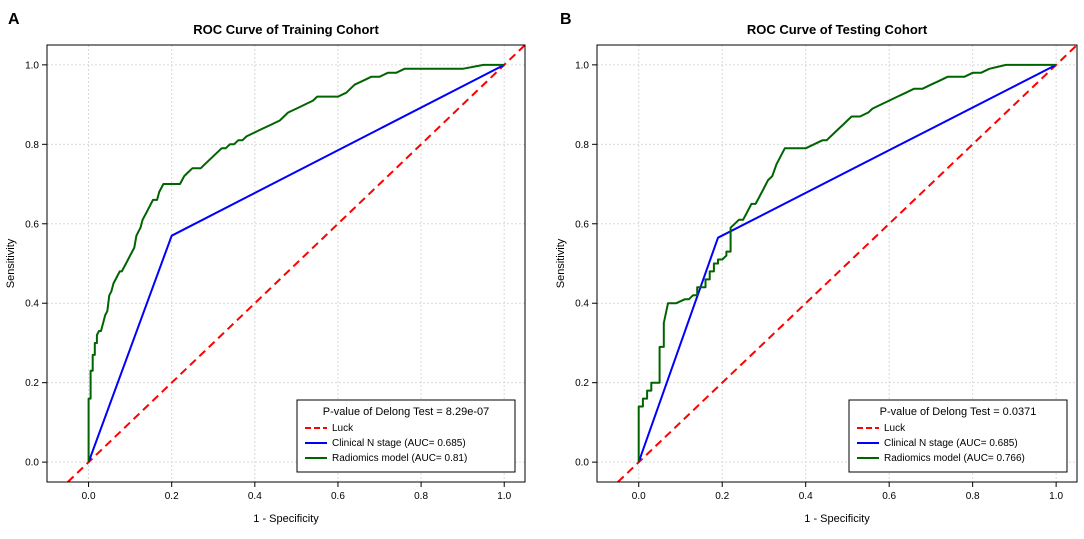  Describe the element at coordinates (14, 19) in the screenshot. I see `panel-letter: A` at that location.